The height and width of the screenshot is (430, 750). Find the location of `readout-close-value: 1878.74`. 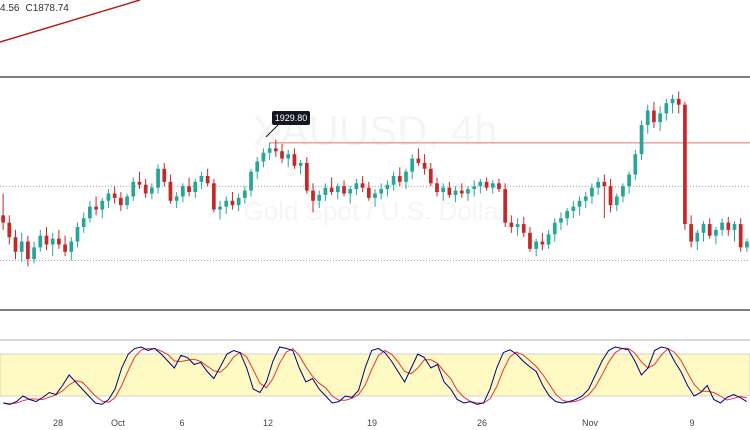

readout-close-value: 1878.74 is located at coordinates (50, 8).